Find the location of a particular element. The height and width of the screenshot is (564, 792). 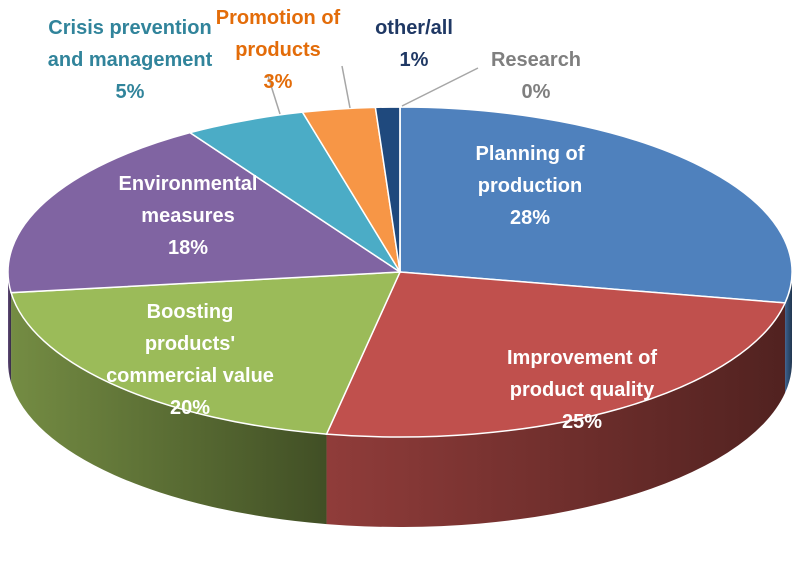

slice-label: Environmental measures 18% is located at coordinates (188, 216).